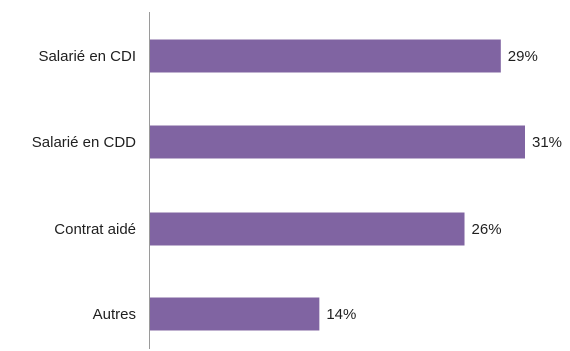 The image size is (570, 351). I want to click on category-label: Salarié en CDD, so click(84, 142).